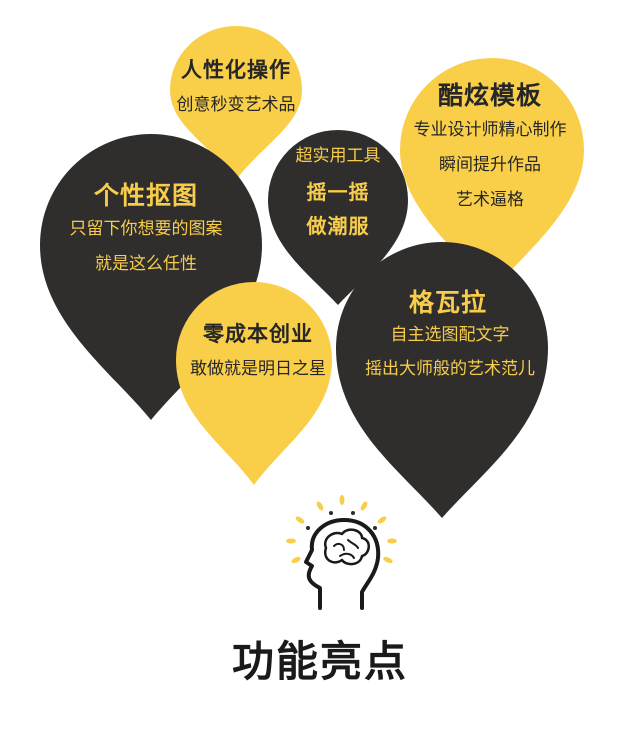  Describe the element at coordinates (146, 195) in the screenshot. I see `cutout-title: 个性抠图` at that location.